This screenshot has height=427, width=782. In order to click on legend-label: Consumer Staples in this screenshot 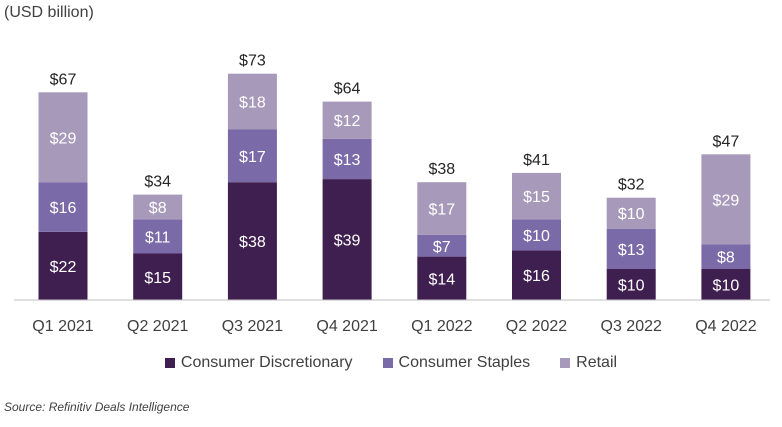, I will do `click(464, 362)`.